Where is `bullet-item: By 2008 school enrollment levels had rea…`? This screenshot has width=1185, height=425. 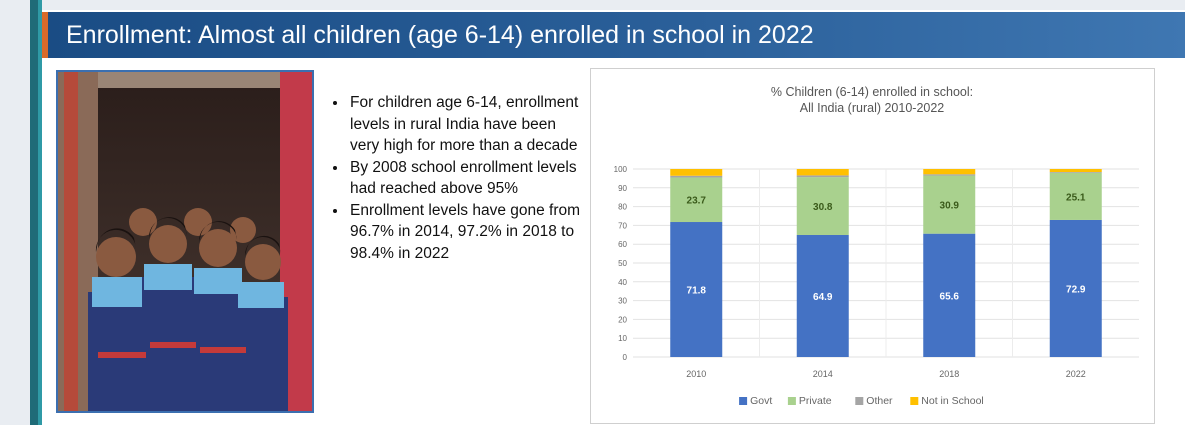 bullet-item: By 2008 school enrollment levels had rea… is located at coordinates (465, 178).